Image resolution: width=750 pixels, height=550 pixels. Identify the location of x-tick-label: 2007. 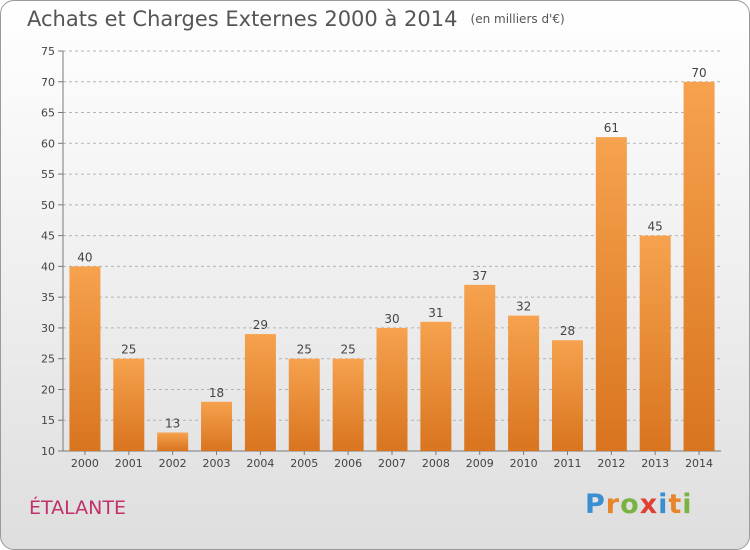
(392, 463).